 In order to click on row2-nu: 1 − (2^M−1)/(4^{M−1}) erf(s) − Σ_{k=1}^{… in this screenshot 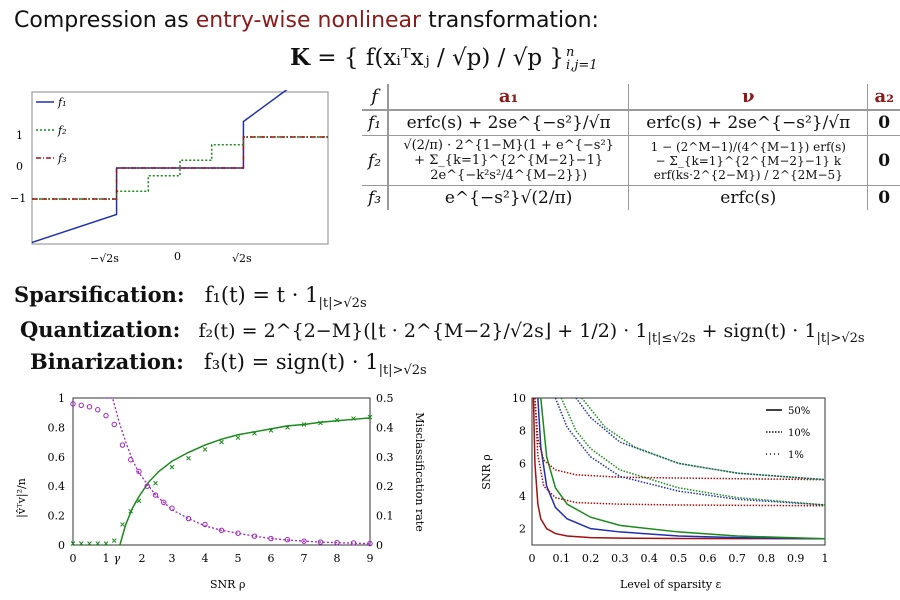, I will do `click(748, 160)`.